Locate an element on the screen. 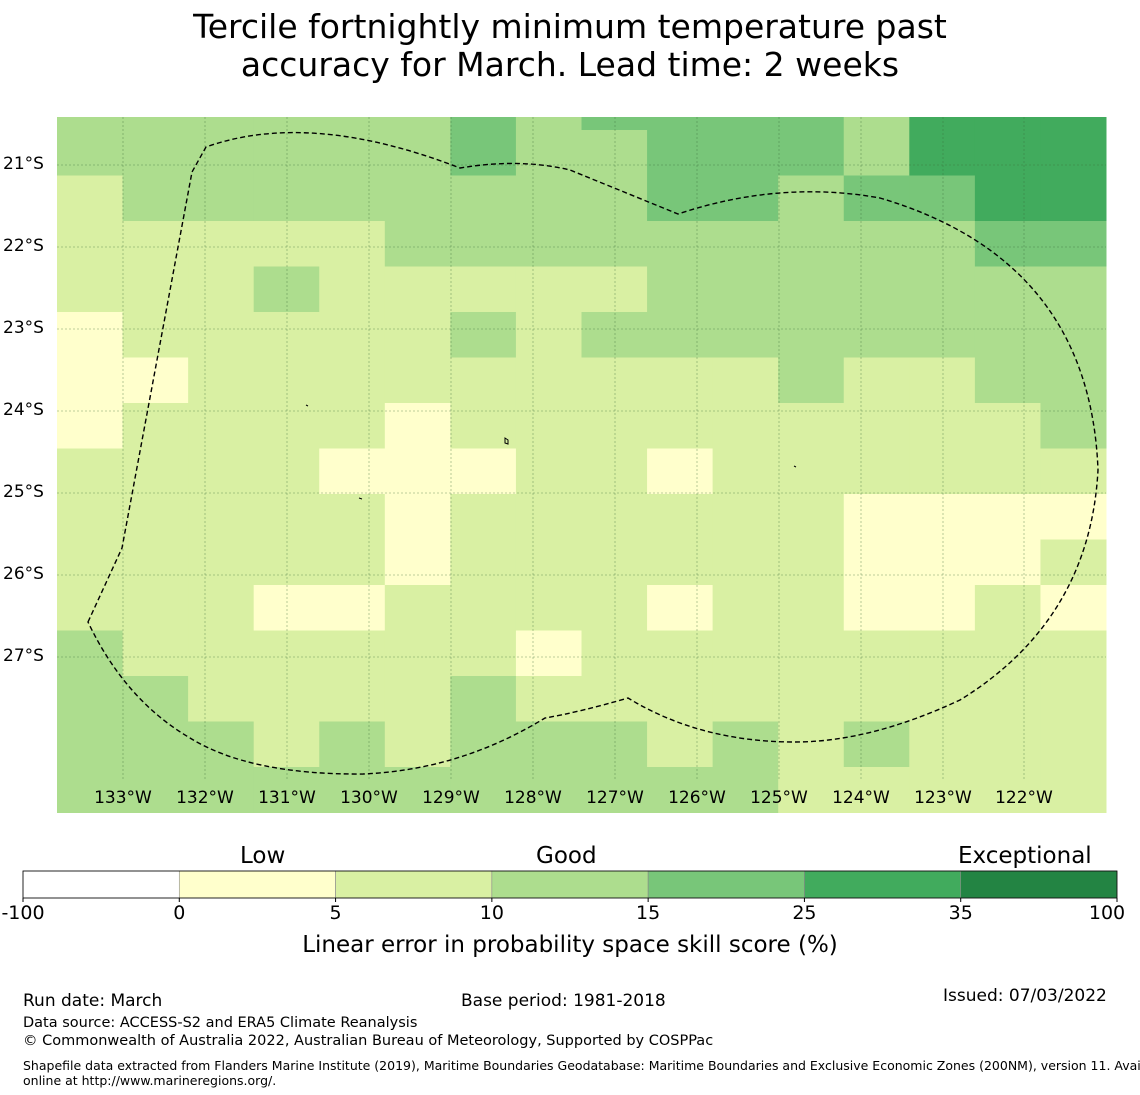 This screenshot has width=1140, height=1095. colorbar-tick-label: 35 is located at coordinates (960, 913).